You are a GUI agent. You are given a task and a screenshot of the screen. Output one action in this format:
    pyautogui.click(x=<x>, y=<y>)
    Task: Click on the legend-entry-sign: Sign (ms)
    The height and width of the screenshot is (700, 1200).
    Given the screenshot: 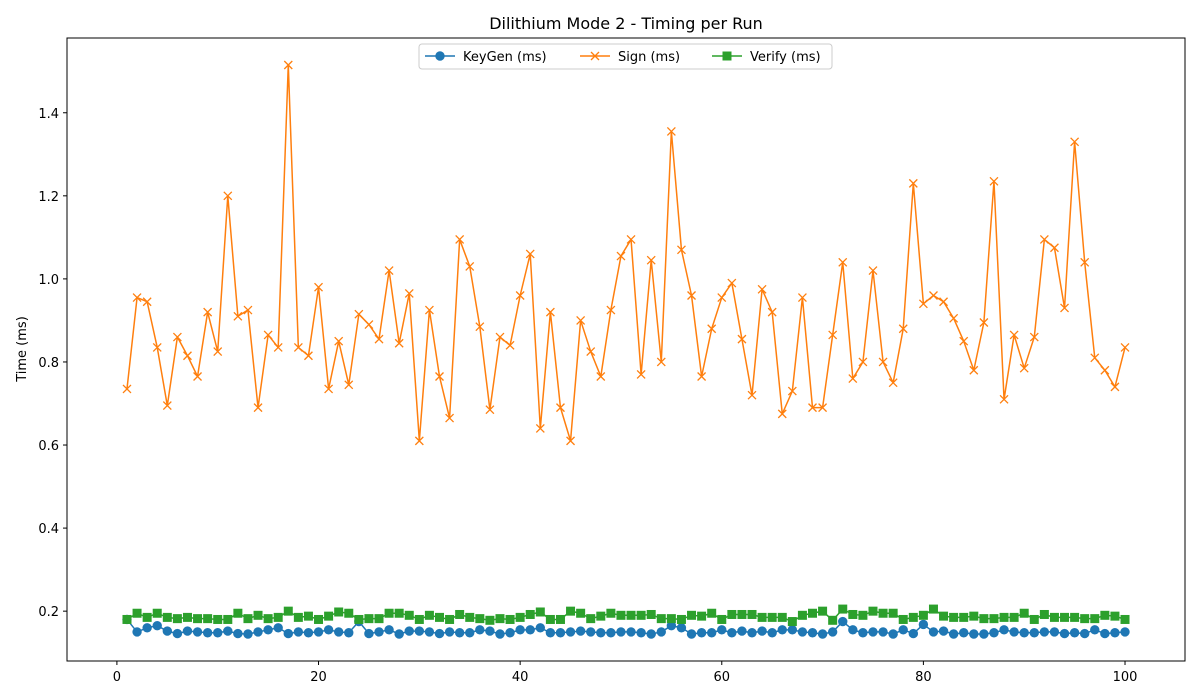 What is the action you would take?
    pyautogui.click(x=630, y=57)
    